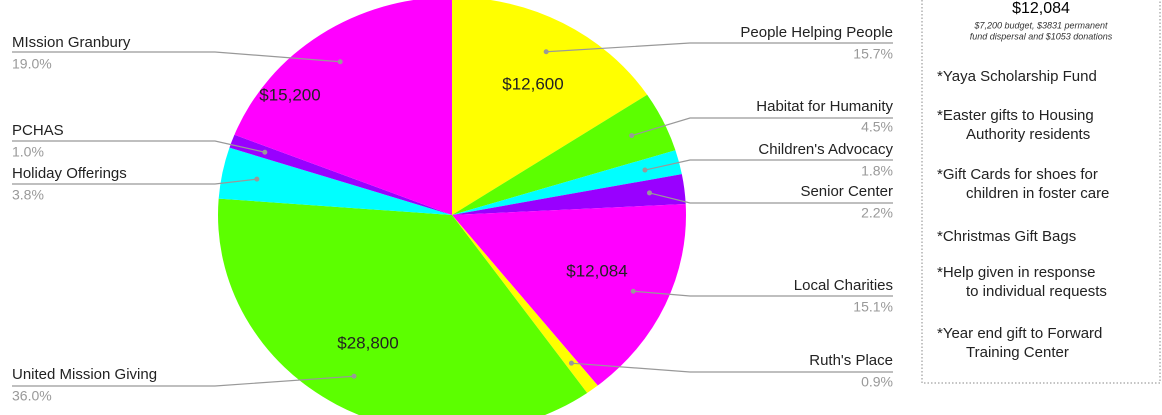  Describe the element at coordinates (32, 396) in the screenshot. I see `slice-percent: 36.0%` at that location.